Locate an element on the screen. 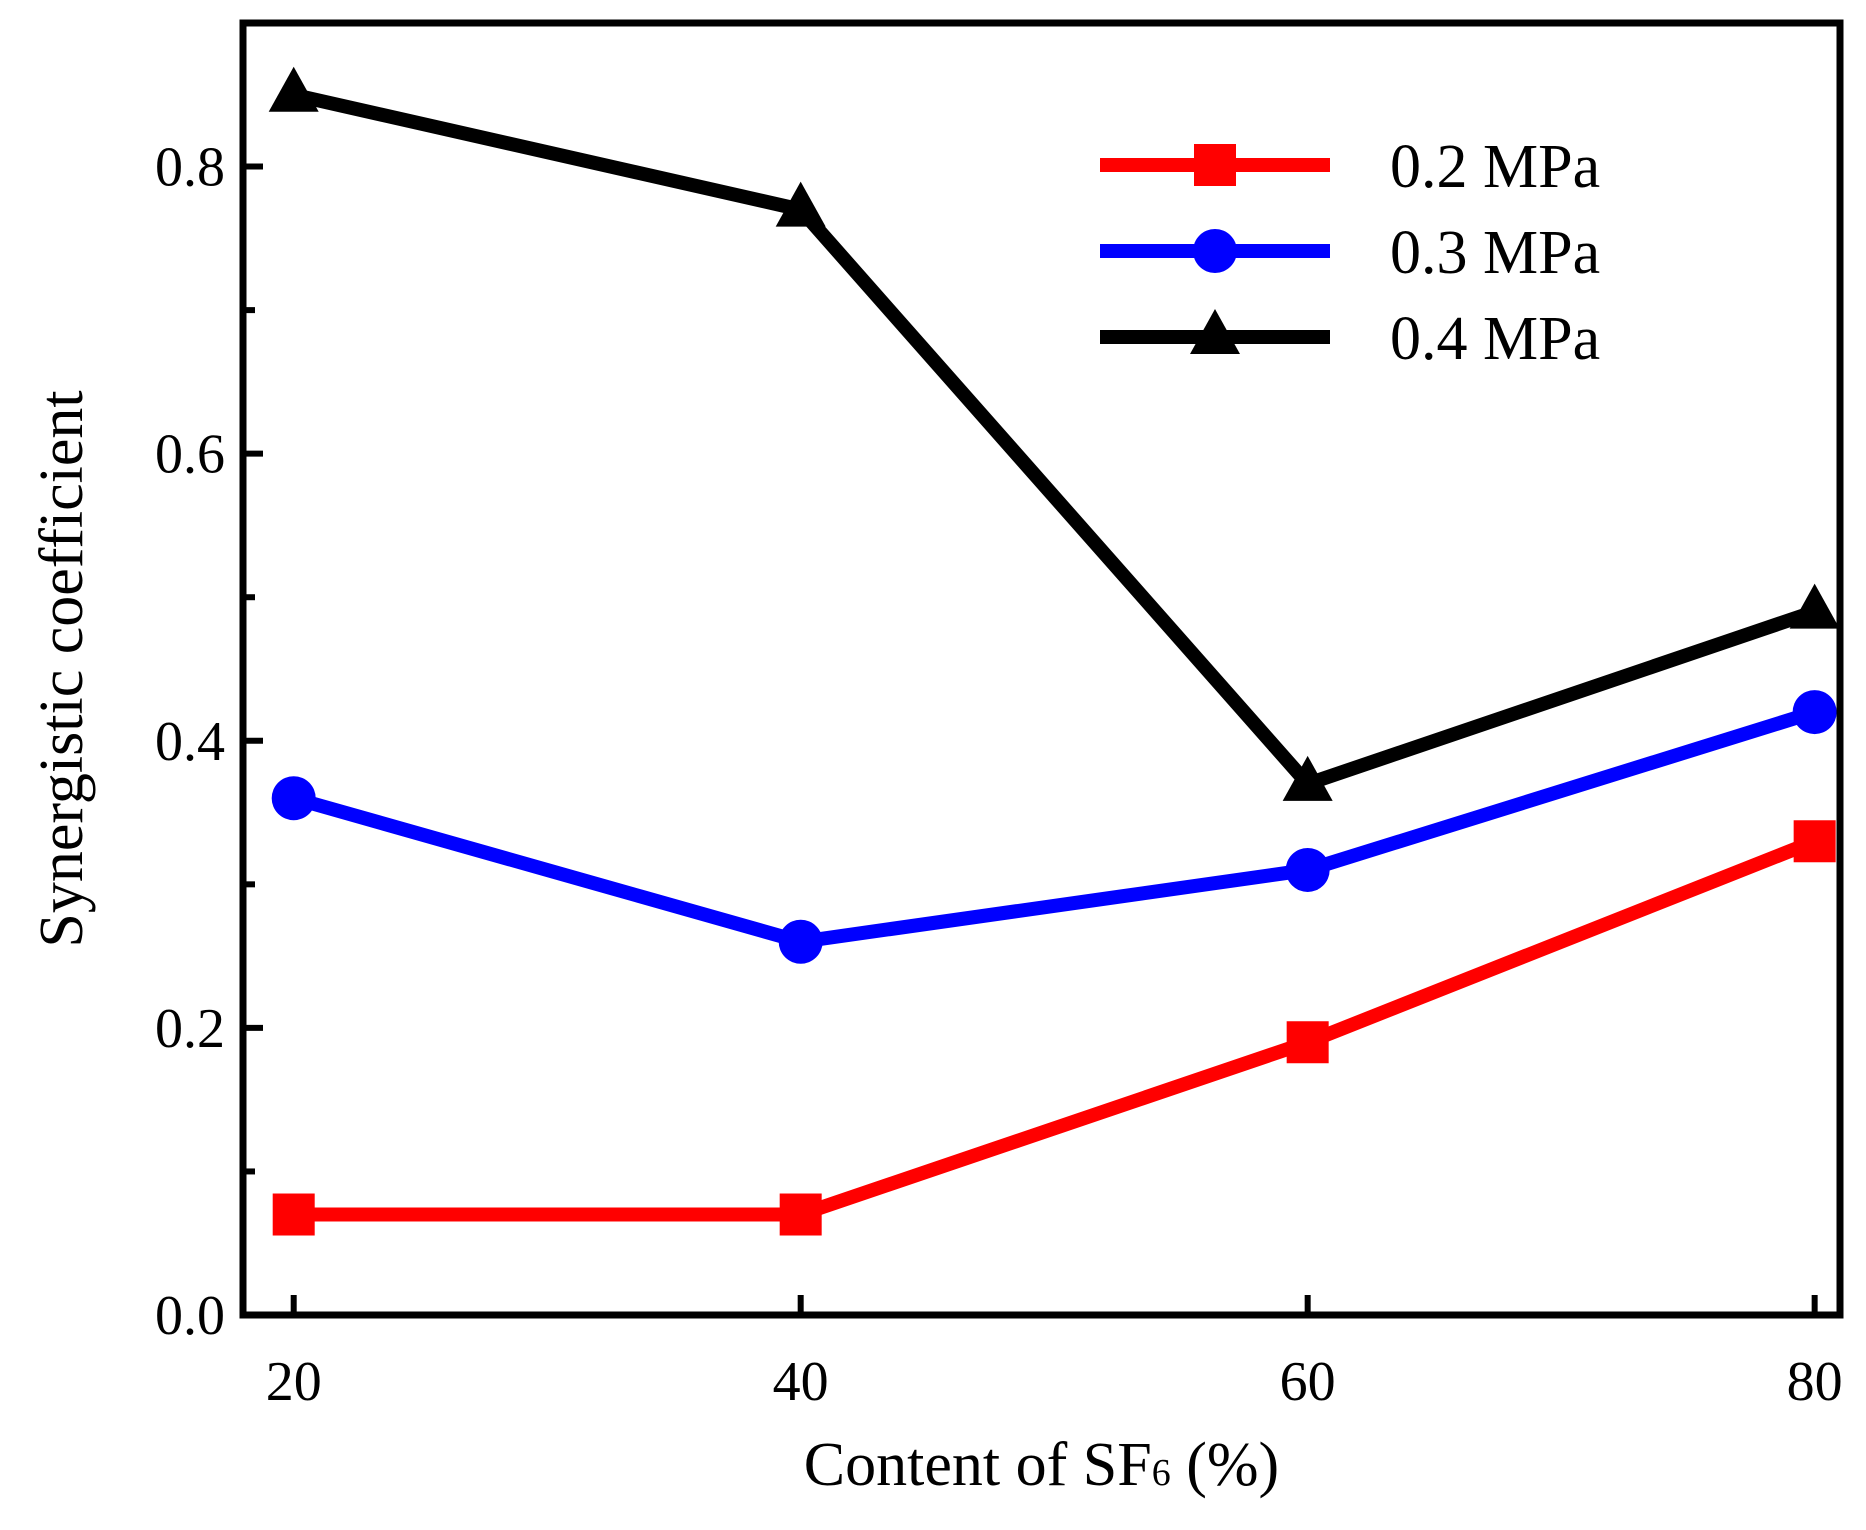 Image resolution: width=1866 pixels, height=1530 pixels. legend: 0.2 MPa 0.3 MPa 0.4 MPa is located at coordinates (1350, 253).